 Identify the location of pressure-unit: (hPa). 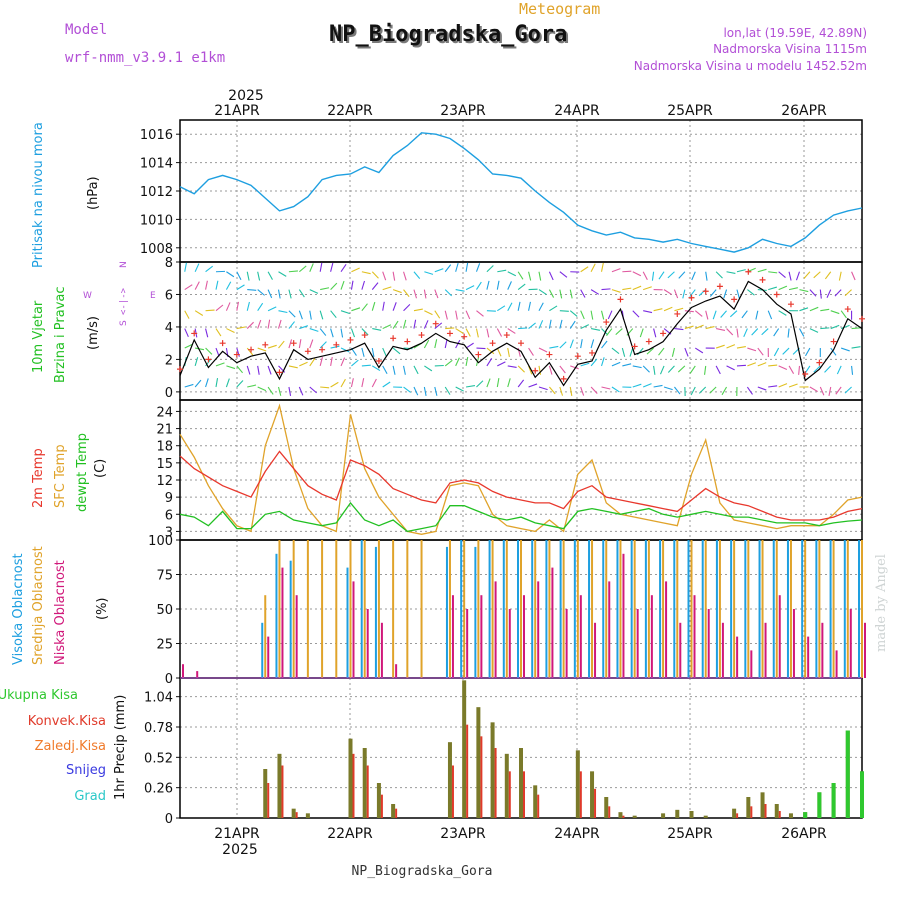
(93, 193).